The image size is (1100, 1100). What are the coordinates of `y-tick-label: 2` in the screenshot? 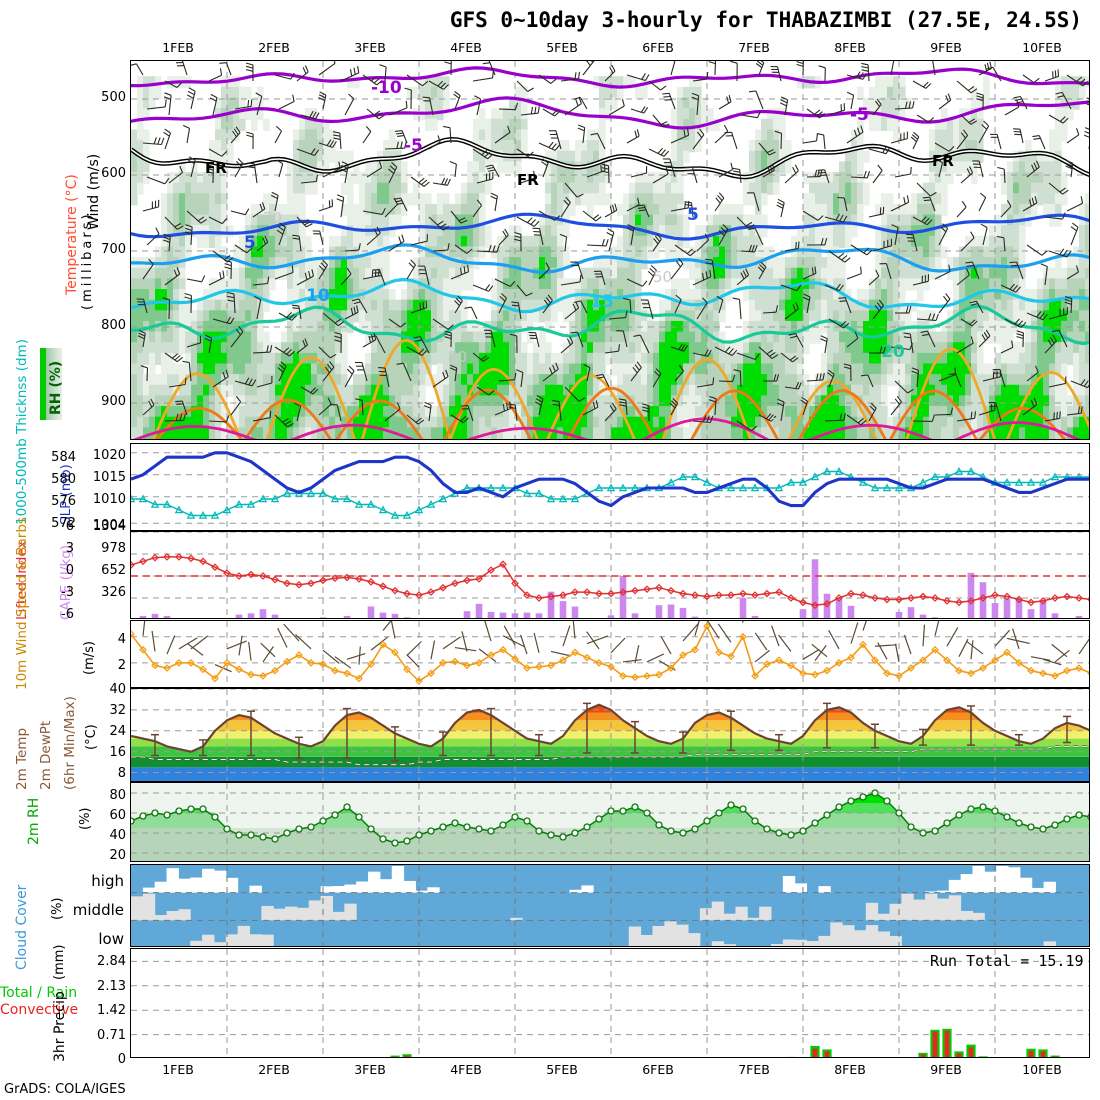 It's located at (121, 665).